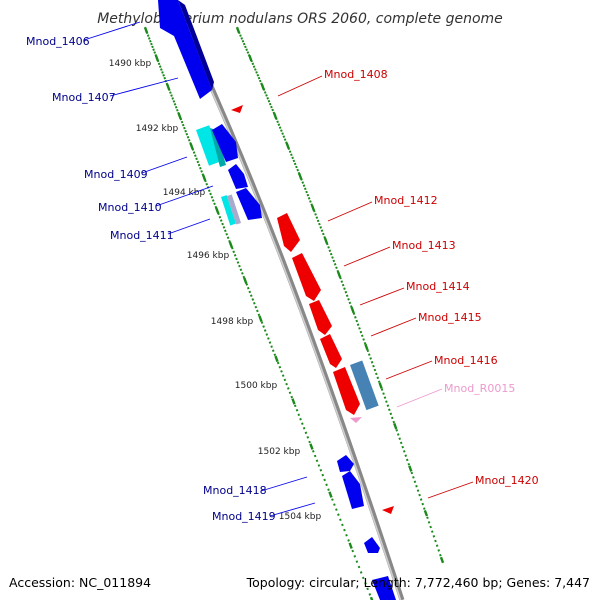  What do you see at coordinates (235, 490) in the screenshot?
I see `gene-label-left: Mnod_1418` at bounding box center [235, 490].